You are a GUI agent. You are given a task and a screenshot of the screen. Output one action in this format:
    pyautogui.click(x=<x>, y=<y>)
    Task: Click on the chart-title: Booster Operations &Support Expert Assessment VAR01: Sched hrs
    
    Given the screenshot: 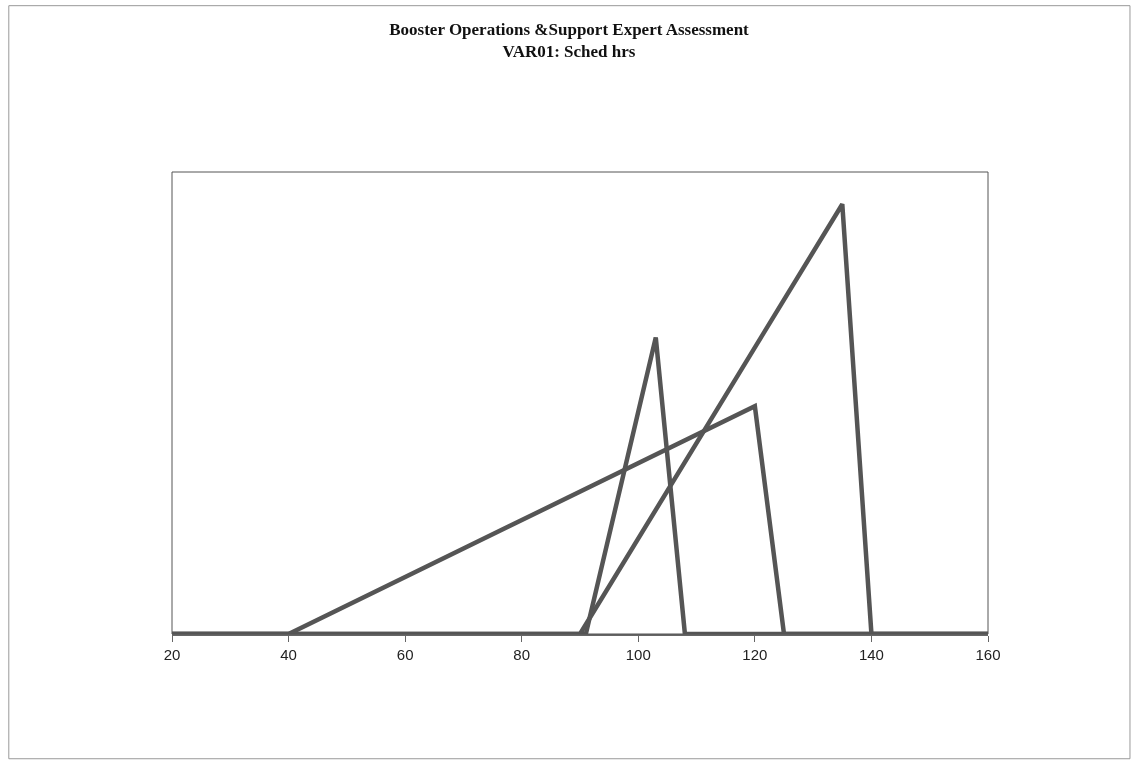 What is the action you would take?
    pyautogui.click(x=569, y=40)
    